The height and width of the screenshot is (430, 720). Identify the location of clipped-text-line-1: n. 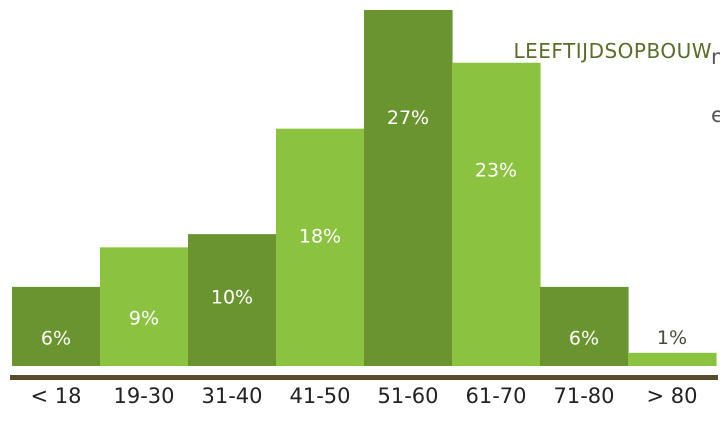
(715, 57).